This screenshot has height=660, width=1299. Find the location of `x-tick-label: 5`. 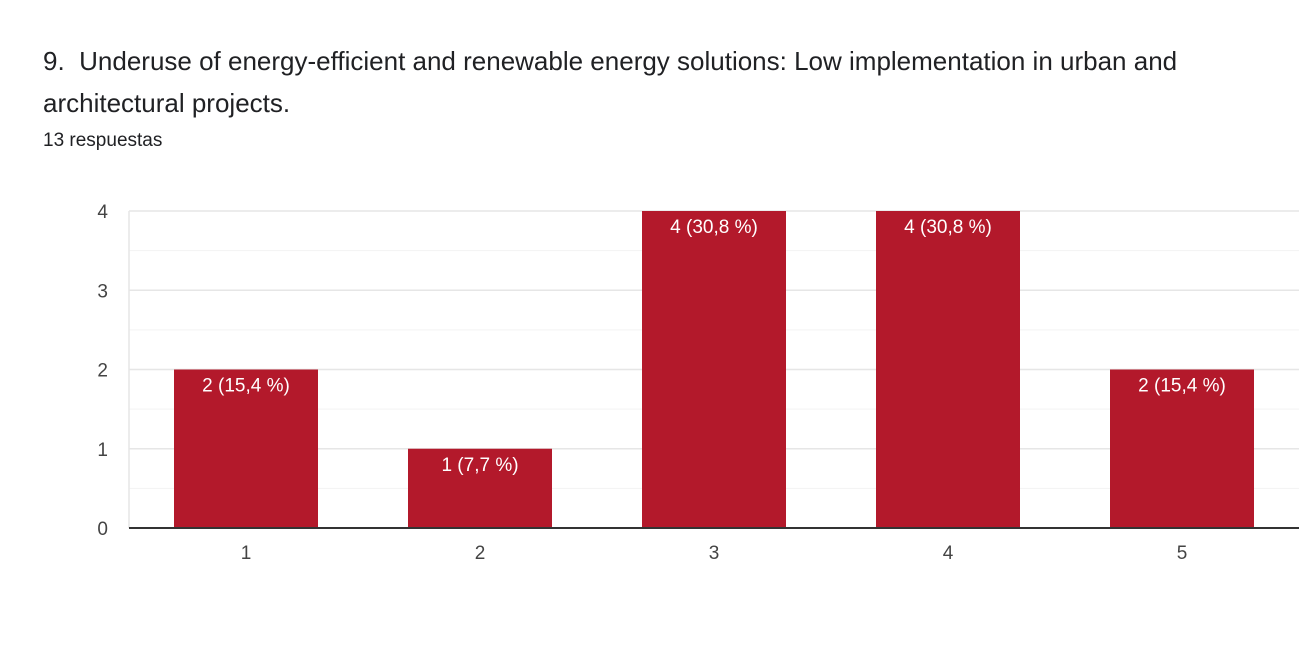

x-tick-label: 5 is located at coordinates (1182, 553).